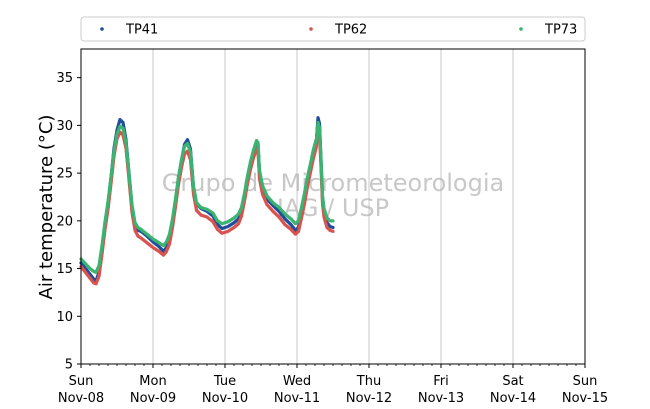 The height and width of the screenshot is (409, 650). What do you see at coordinates (153, 398) in the screenshot?
I see `x-tick-date: Nov-09` at bounding box center [153, 398].